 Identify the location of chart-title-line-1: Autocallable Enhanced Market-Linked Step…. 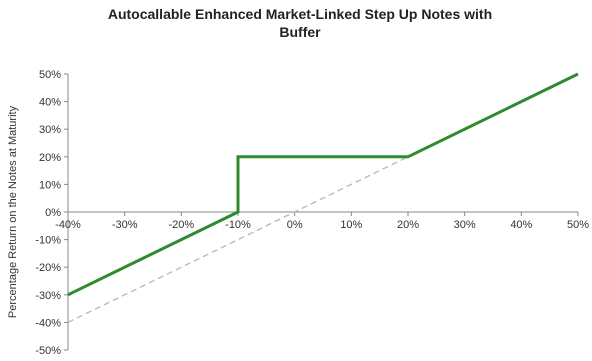
(300, 14).